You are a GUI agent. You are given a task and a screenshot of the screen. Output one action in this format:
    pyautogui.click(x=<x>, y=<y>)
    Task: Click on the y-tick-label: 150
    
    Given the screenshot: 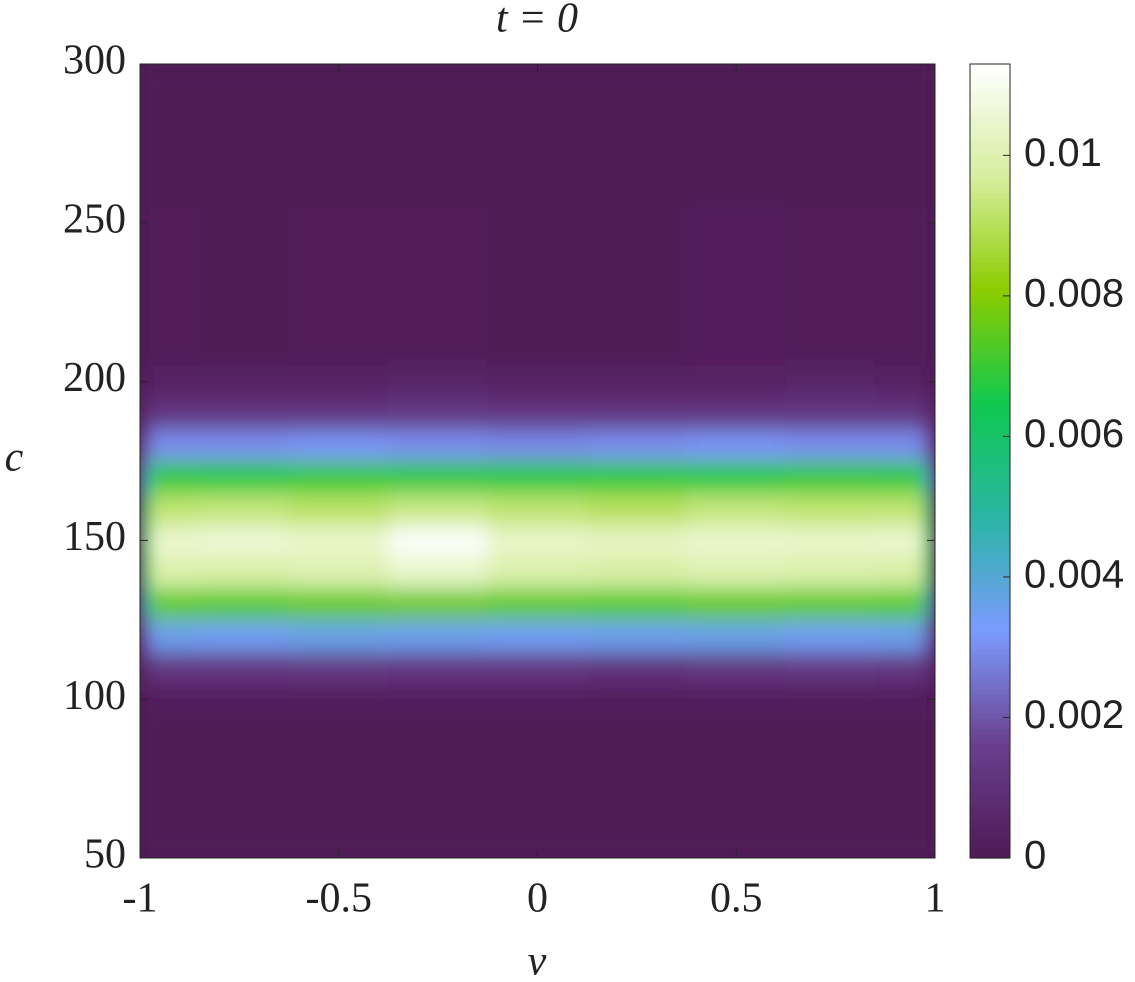 What is the action you would take?
    pyautogui.click(x=94, y=537)
    